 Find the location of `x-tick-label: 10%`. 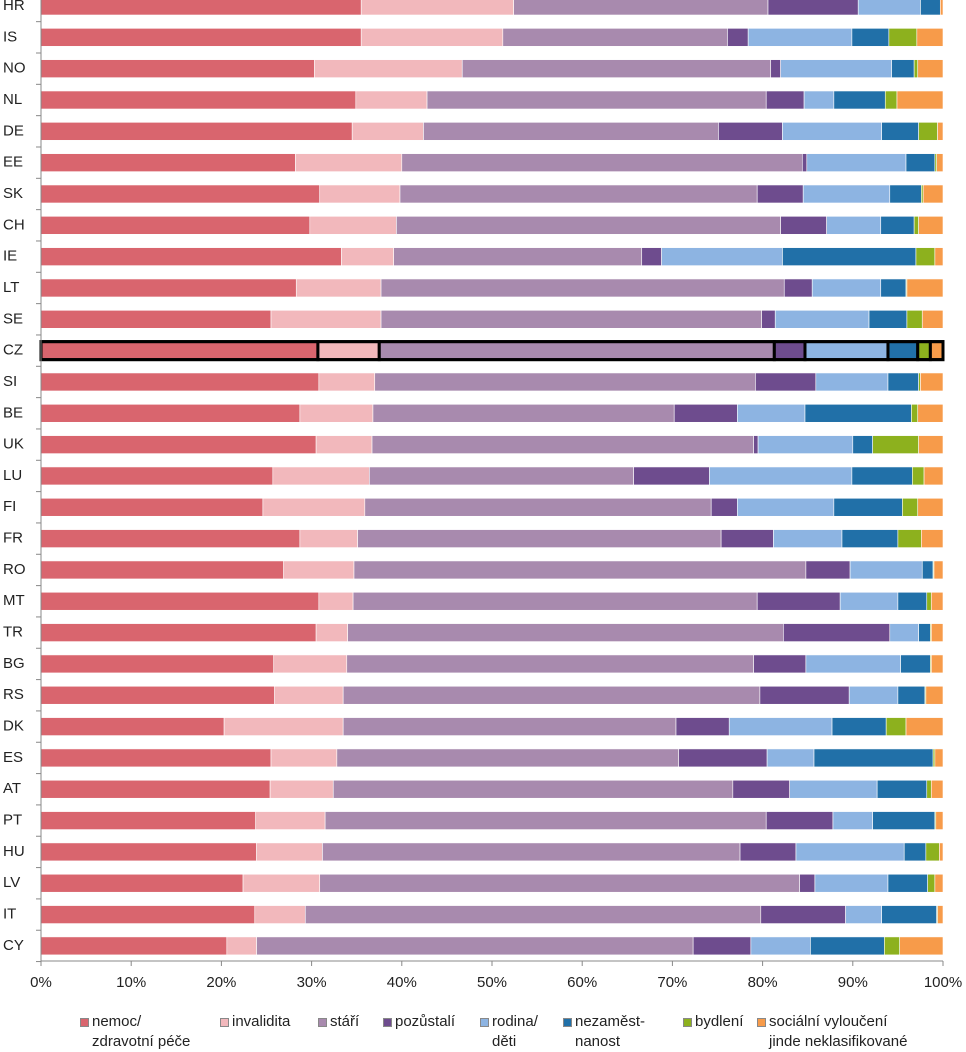

x-tick-label: 10% is located at coordinates (131, 982).